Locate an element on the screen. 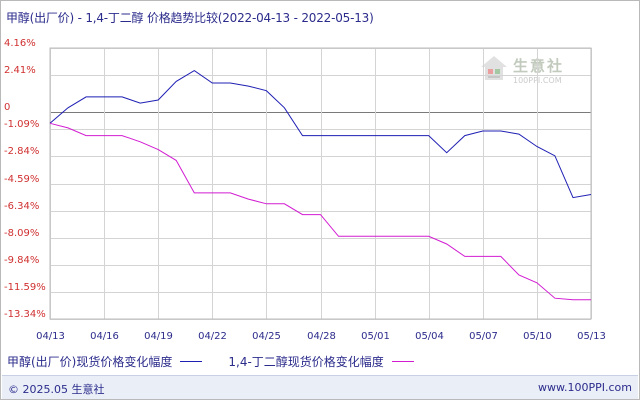 This screenshot has height=400, width=640. y-tick-label: -11.59% is located at coordinates (25, 287).